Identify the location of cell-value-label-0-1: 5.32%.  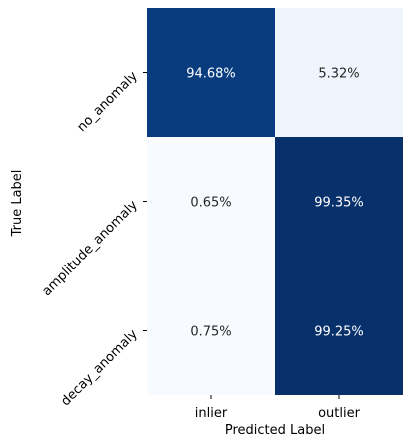
(338, 74).